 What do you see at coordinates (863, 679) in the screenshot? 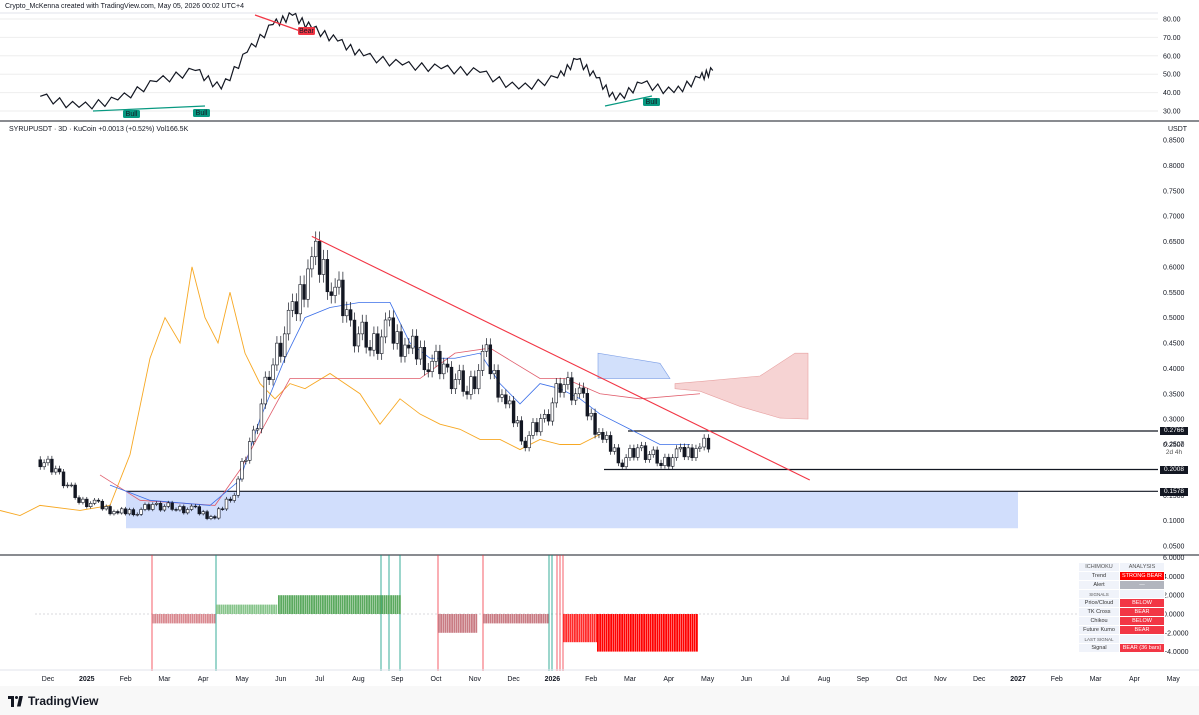
I see `time-axis-label: Sep` at bounding box center [863, 679].